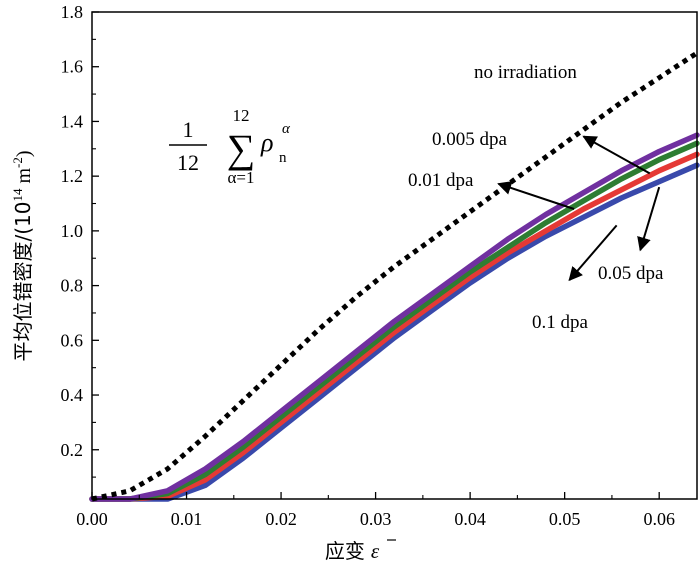 The width and height of the screenshot is (700, 571). Describe the element at coordinates (72, 231) in the screenshot. I see `y-tick-label: 1.0` at that location.